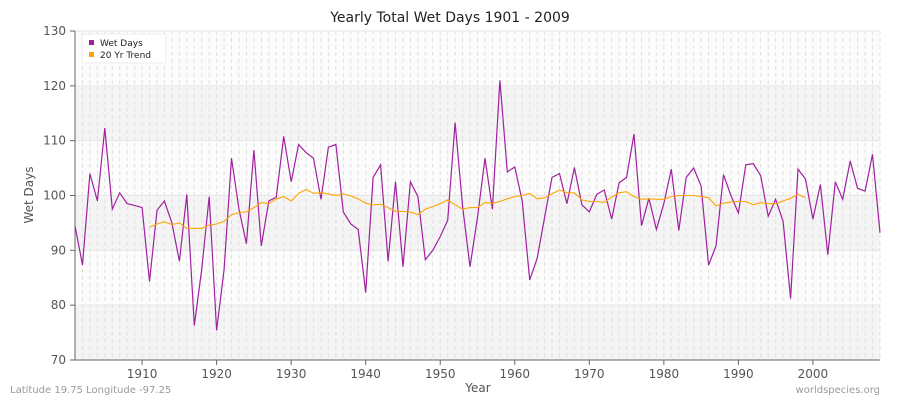 Image resolution: width=900 pixels, height=400 pixels. I want to click on x-tick-label: 1930, so click(291, 374).